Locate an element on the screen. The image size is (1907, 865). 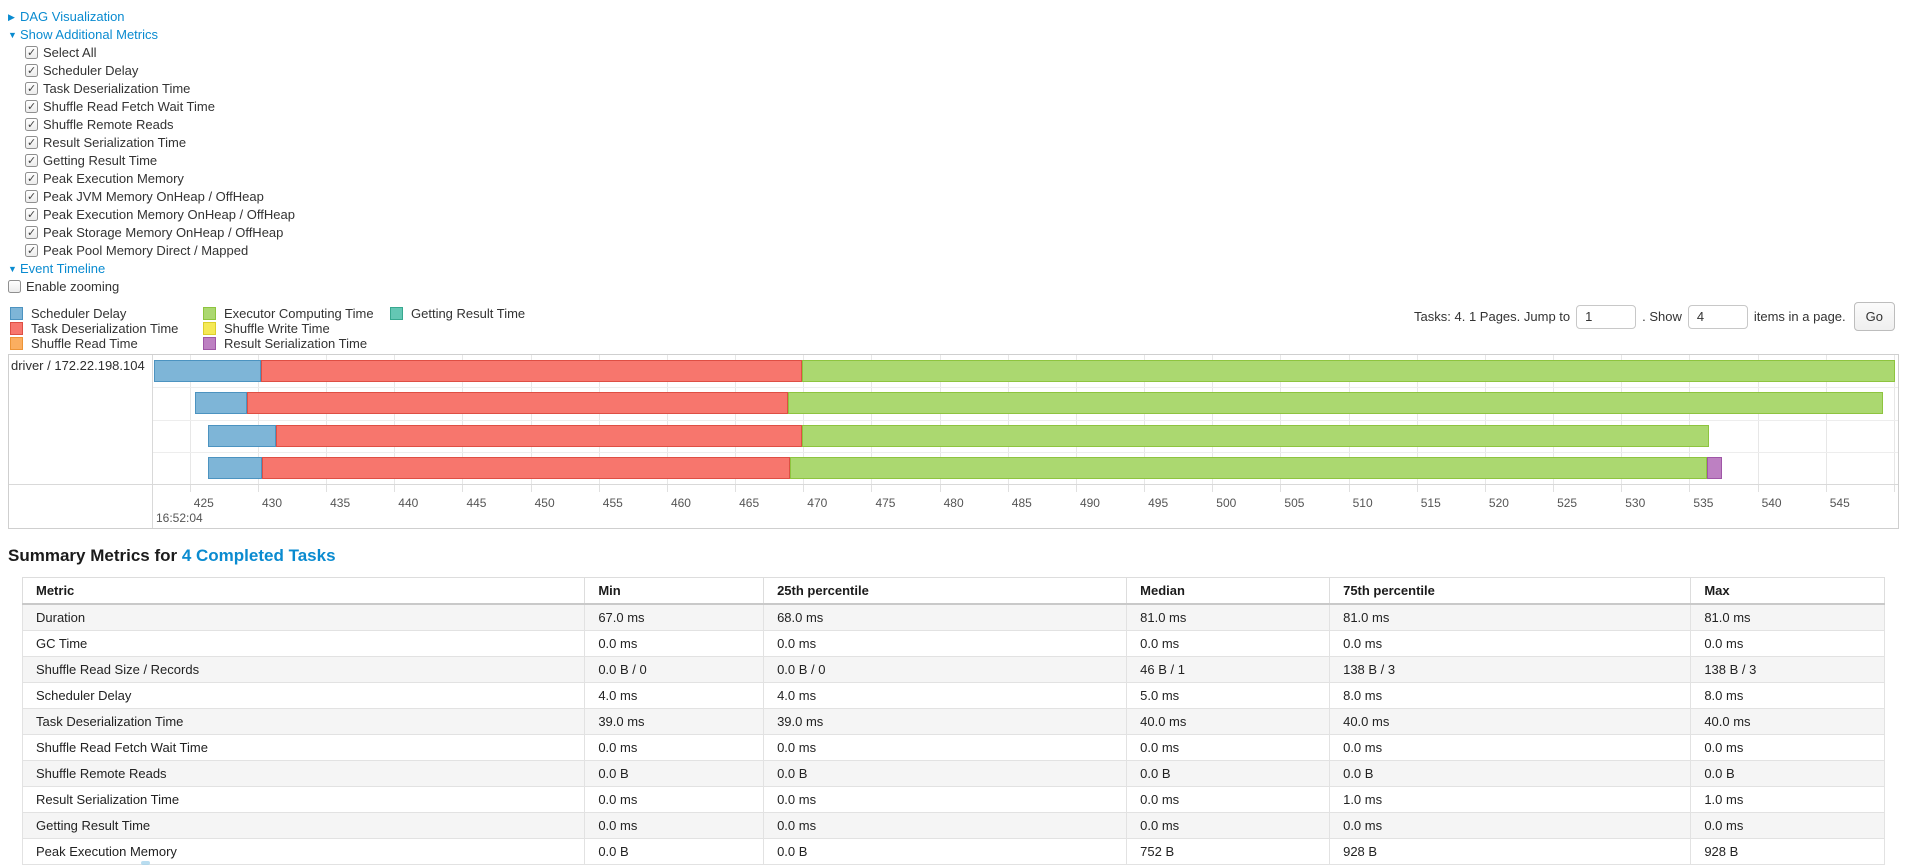
enable-zooming-row: Enable zooming is located at coordinates (953, 287).